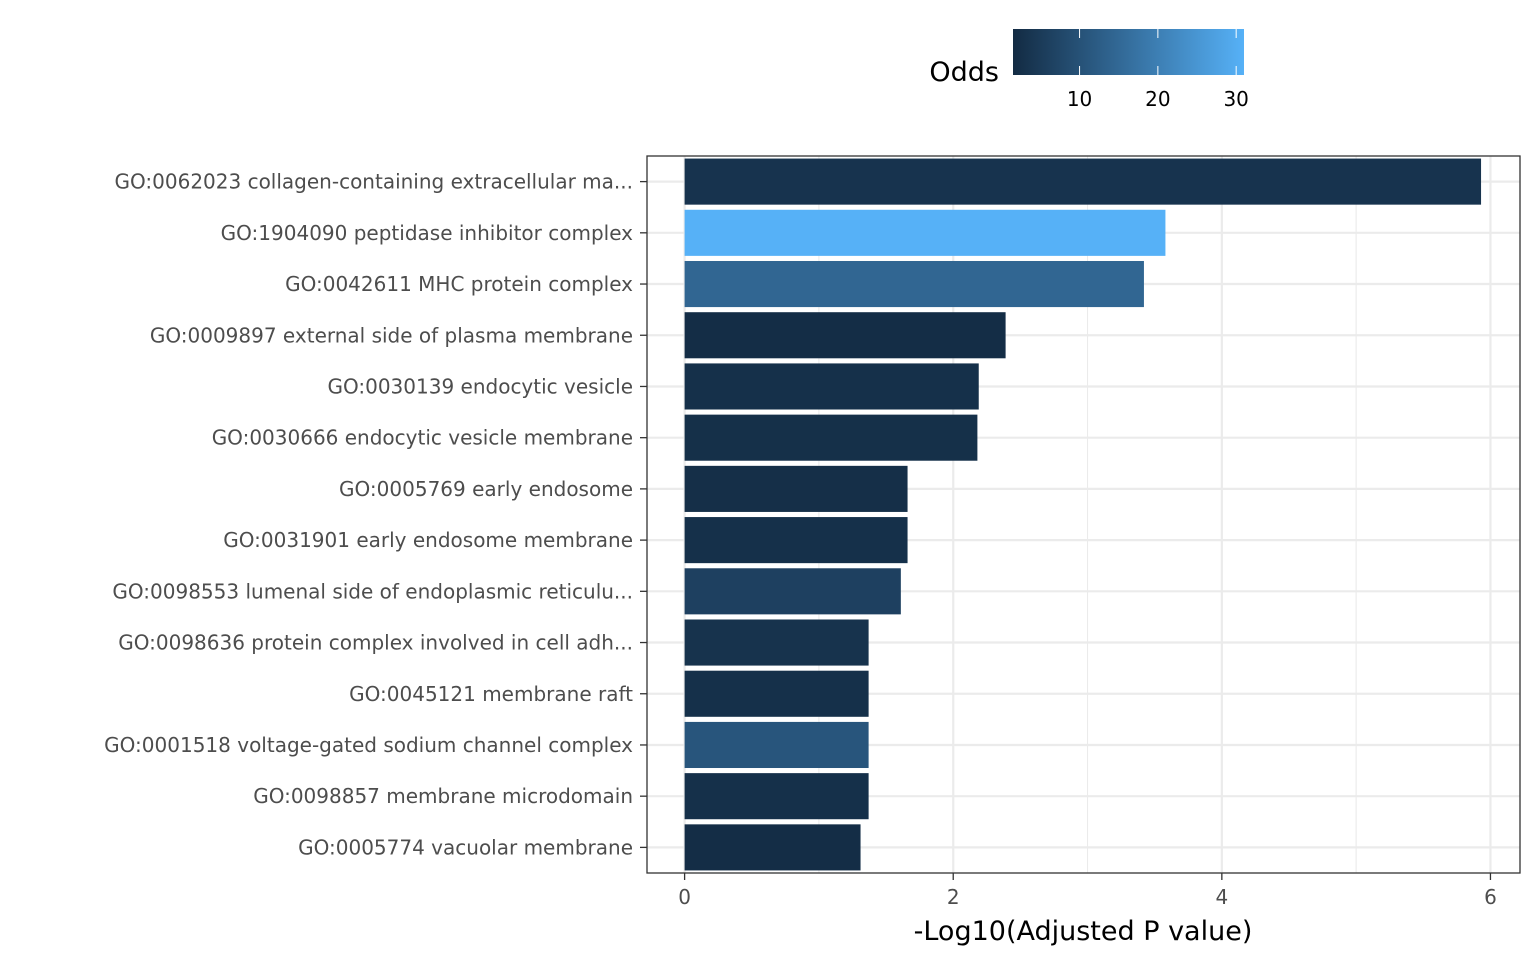  Describe the element at coordinates (486, 489) in the screenshot. I see `category-label: GO:0005769 early endosome` at that location.